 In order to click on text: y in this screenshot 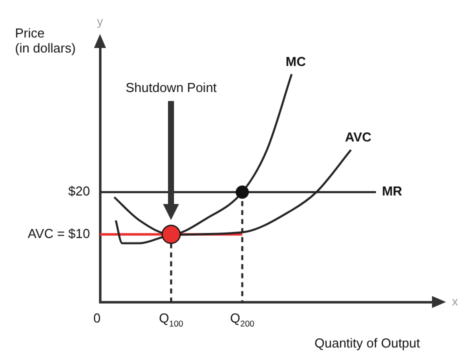, I will do `click(100, 21)`.